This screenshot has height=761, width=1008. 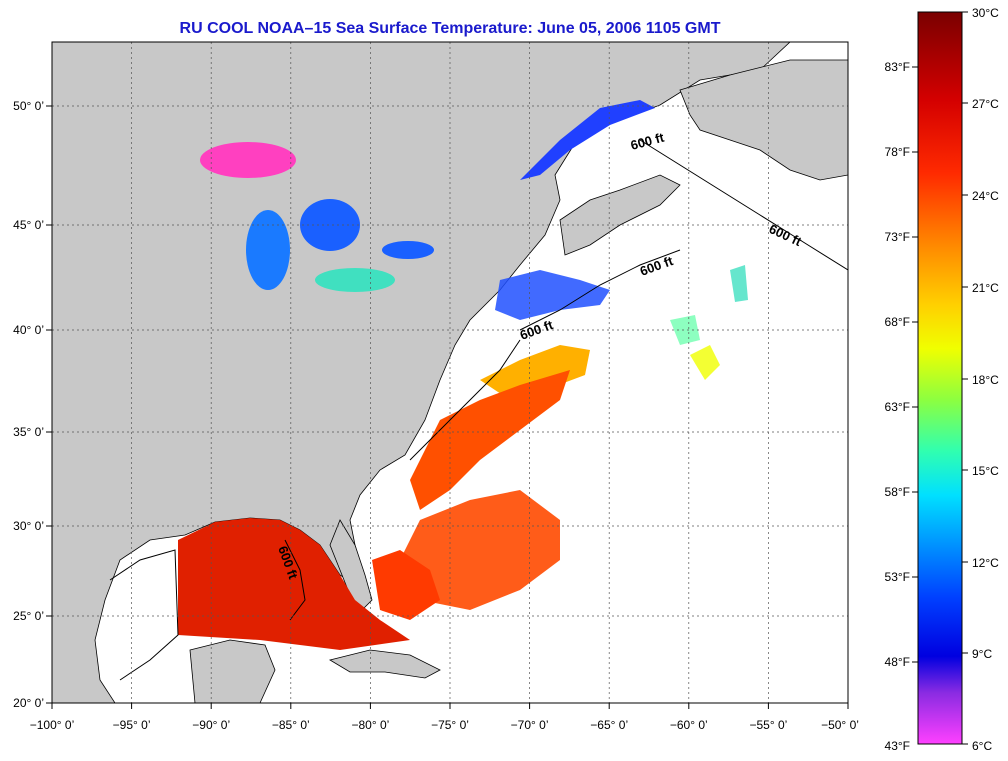 I want to click on fahrenheit-label: 73°F, so click(x=897, y=237).